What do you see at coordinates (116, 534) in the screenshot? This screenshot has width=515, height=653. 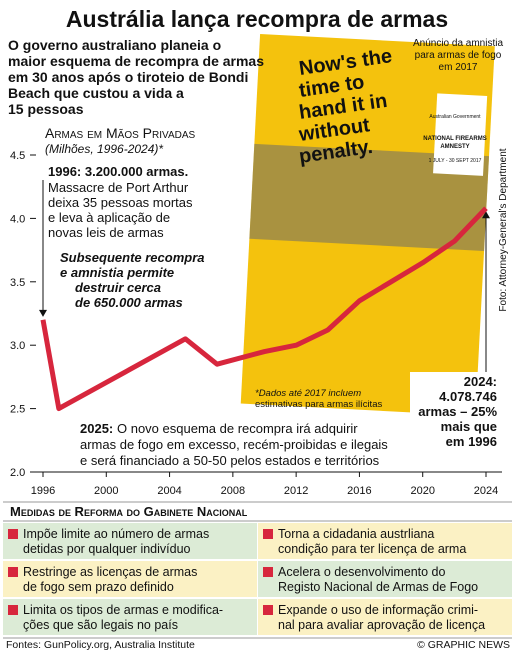 I see `measure-text: Impõe limite ao número de armas` at bounding box center [116, 534].